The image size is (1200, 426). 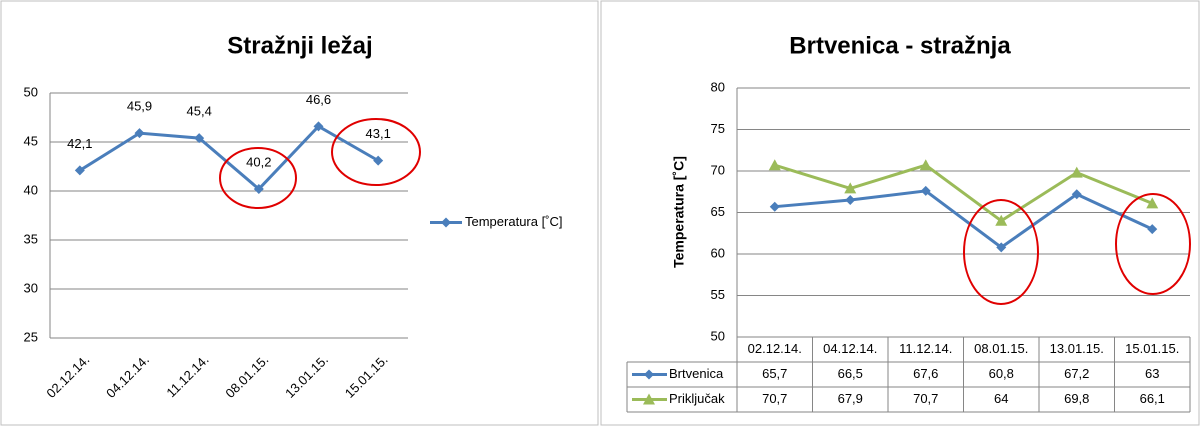 I want to click on y-axis-label: Temperatura [˚C], so click(x=679, y=212).